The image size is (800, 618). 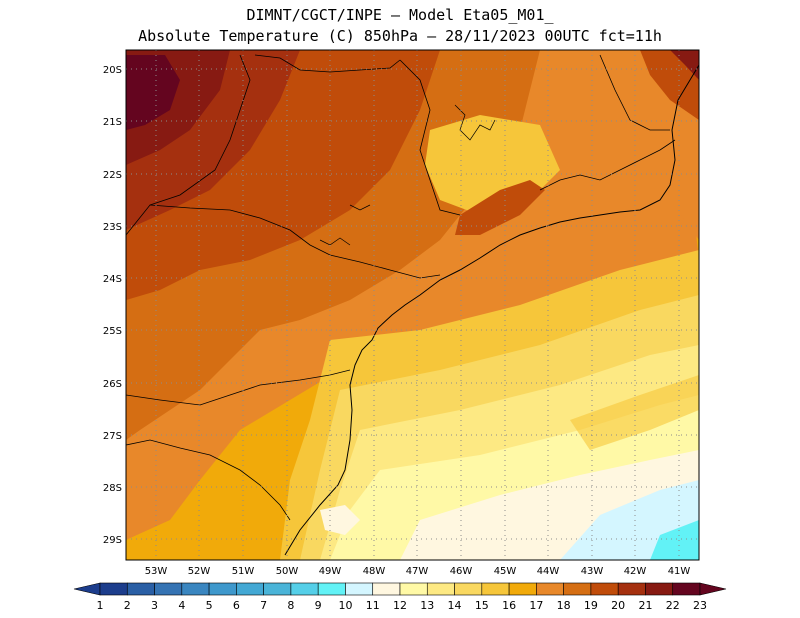 I want to click on lat-label: 24S, so click(x=112, y=279).